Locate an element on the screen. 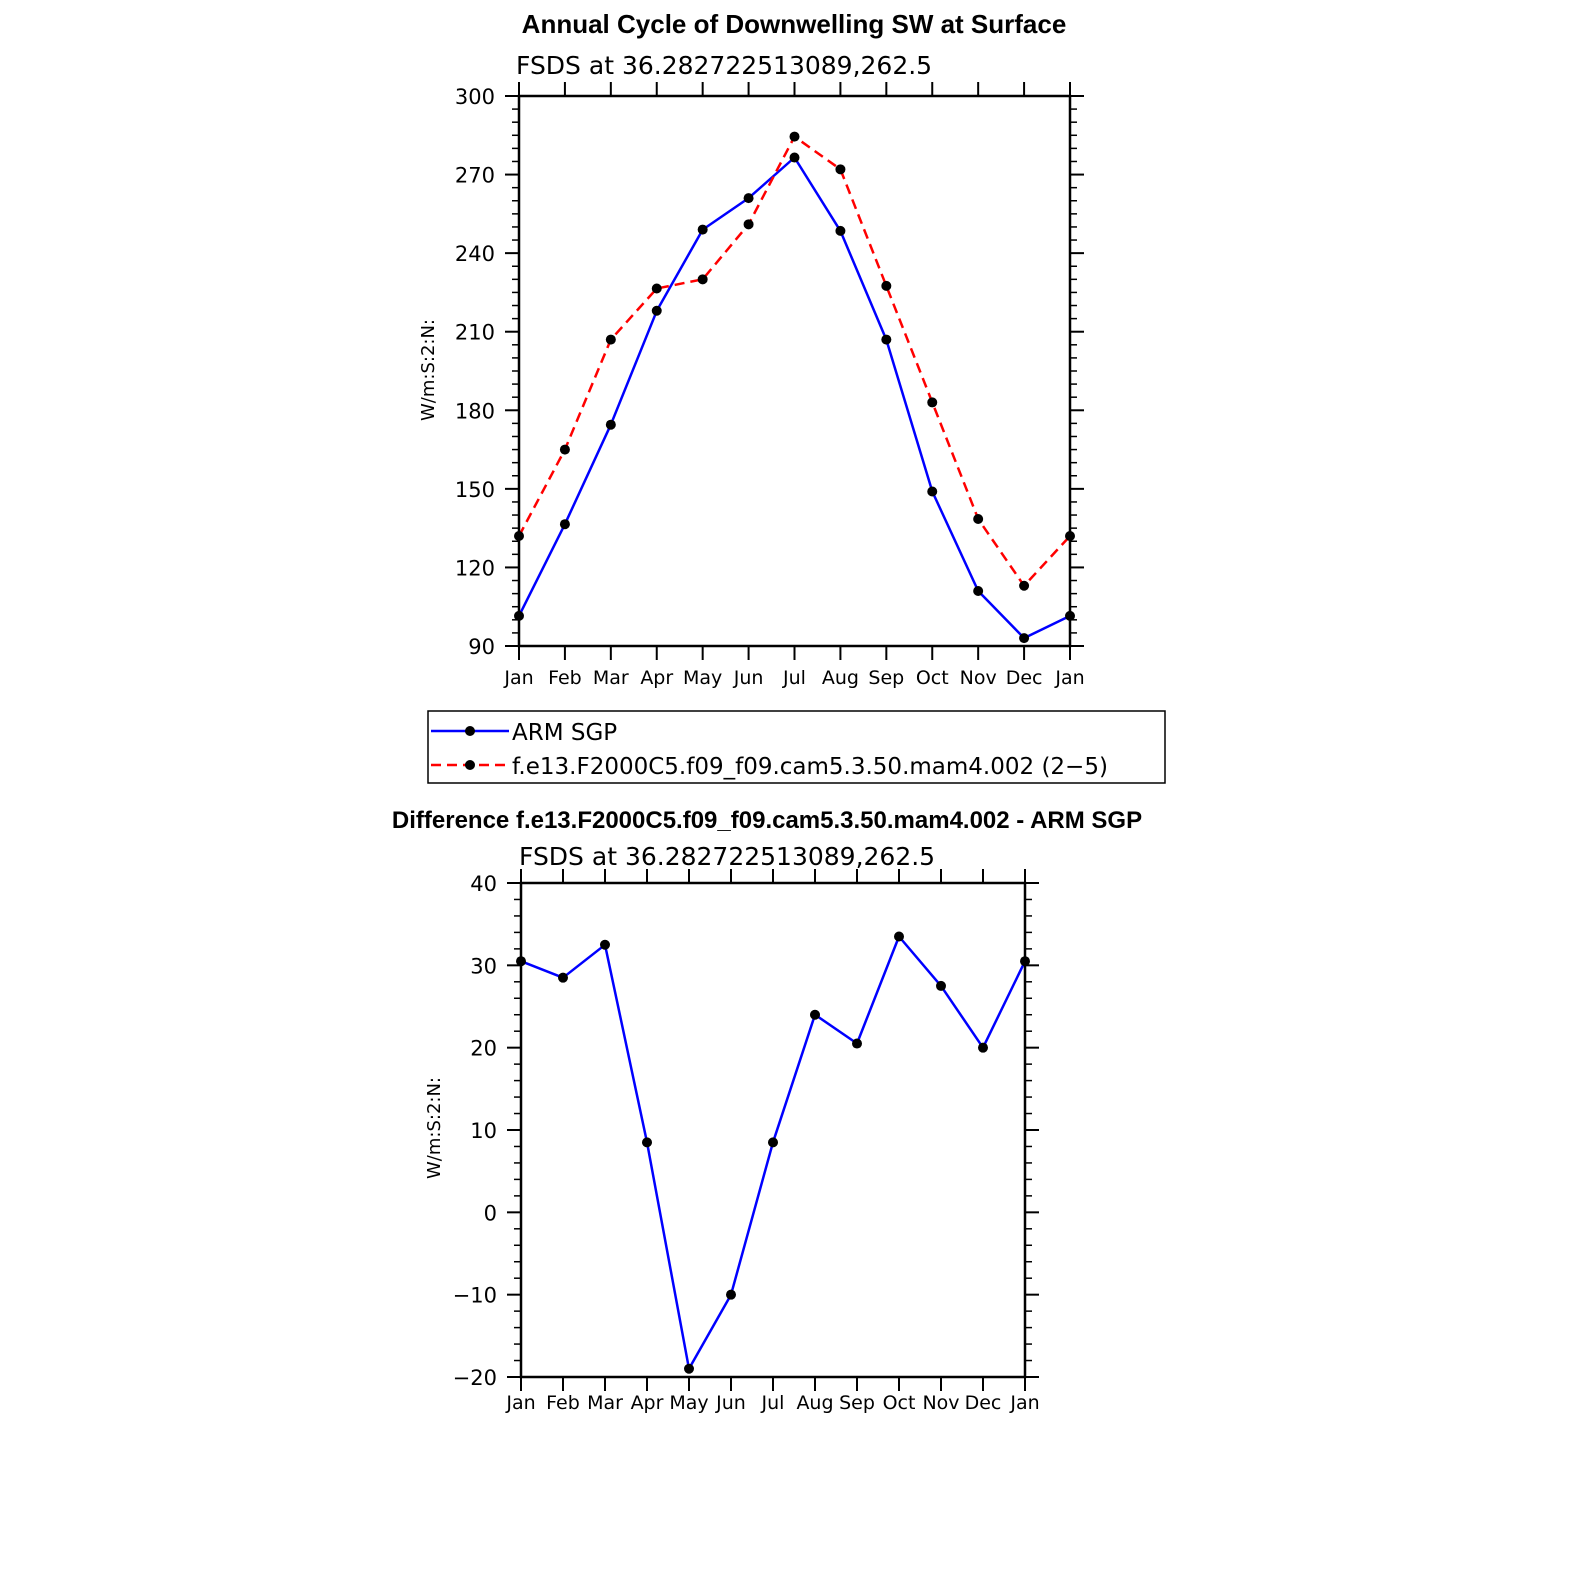 This screenshot has width=1574, height=1574. top-chart-x-tick-labels: Jan Feb Mar Apr May Jun Jul Aug Sep Oct Nov Dec Jan is located at coordinates (793, 678).